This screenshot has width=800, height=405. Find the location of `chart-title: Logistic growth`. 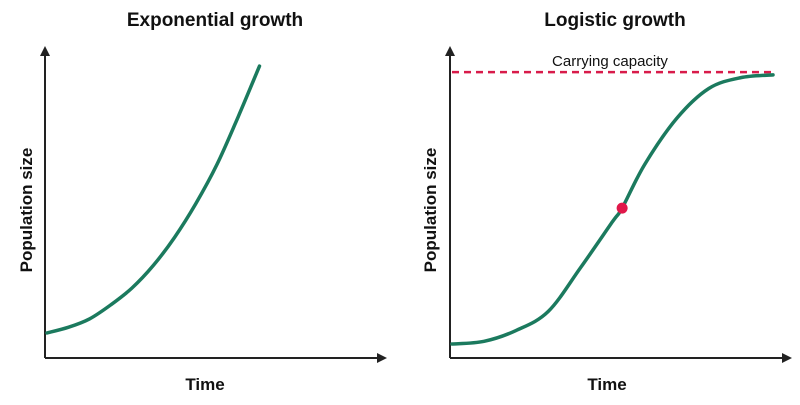

chart-title: Logistic growth is located at coordinates (614, 20).